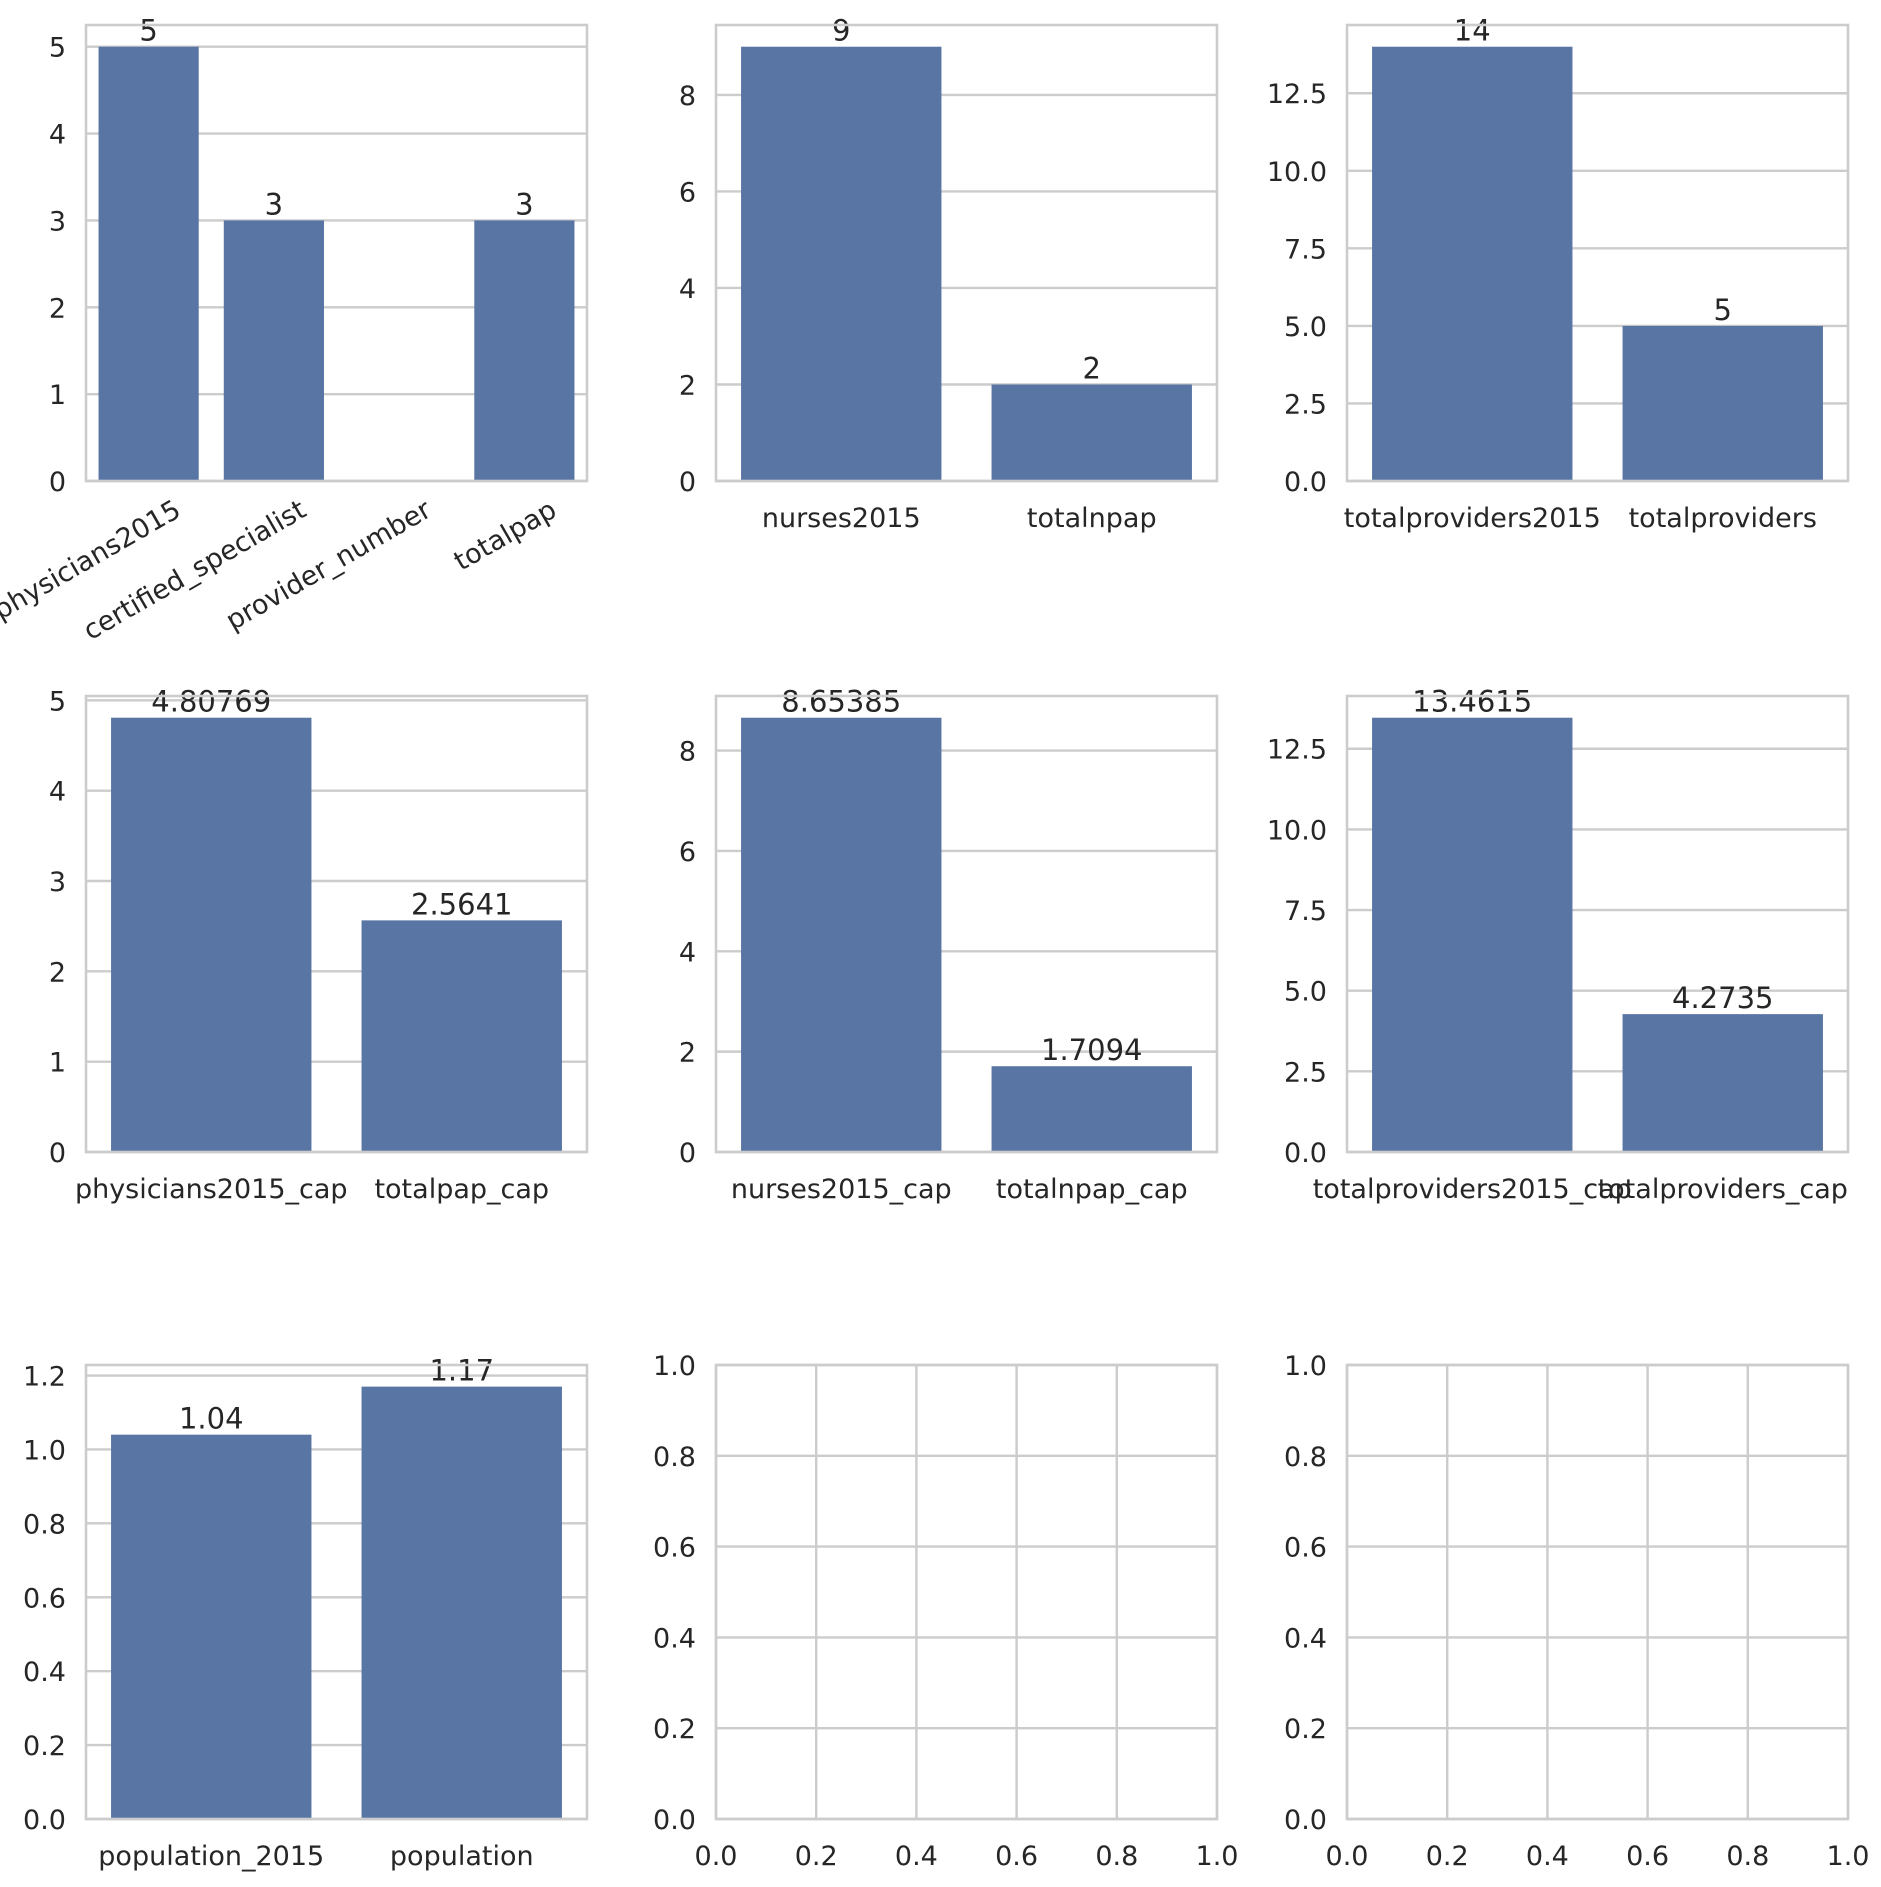 Image resolution: width=1881 pixels, height=1887 pixels. What do you see at coordinates (687, 192) in the screenshot?
I see `y-tick-label: 6` at bounding box center [687, 192].